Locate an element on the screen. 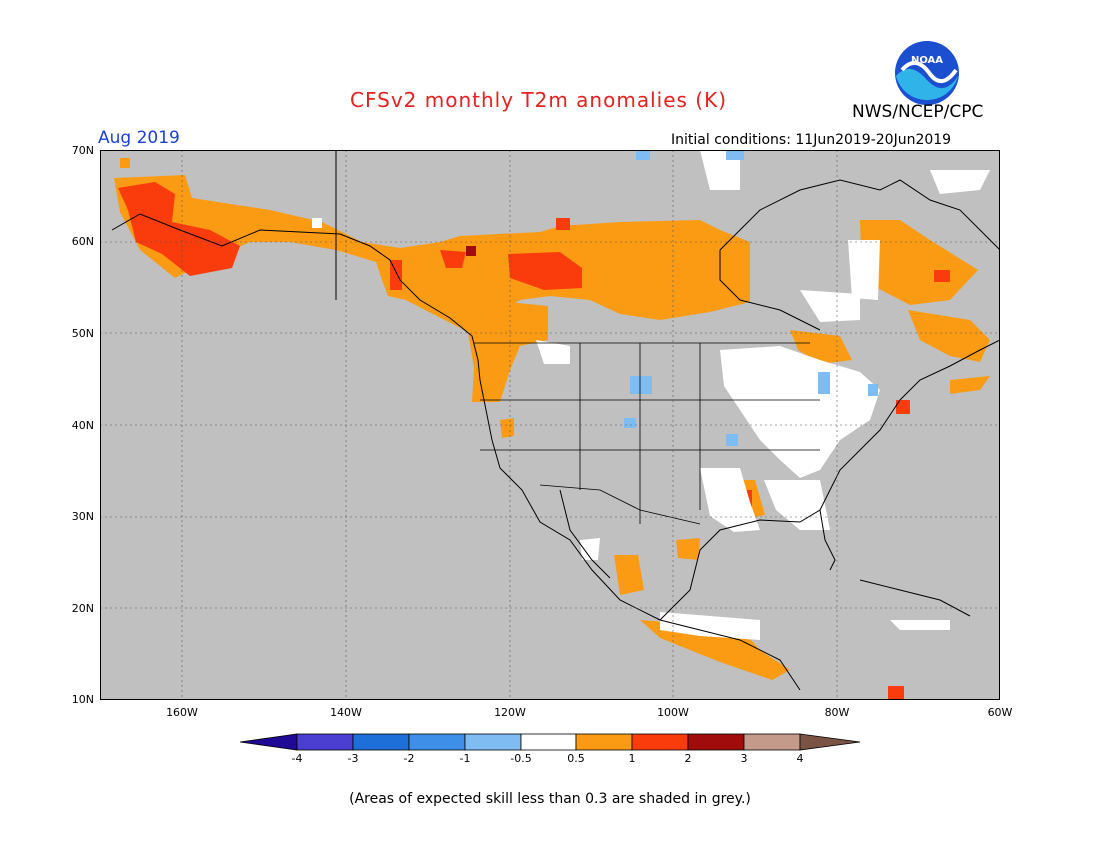 Image resolution: width=1100 pixels, height=850 pixels. colorbar-label: -0.5 is located at coordinates (521, 758).